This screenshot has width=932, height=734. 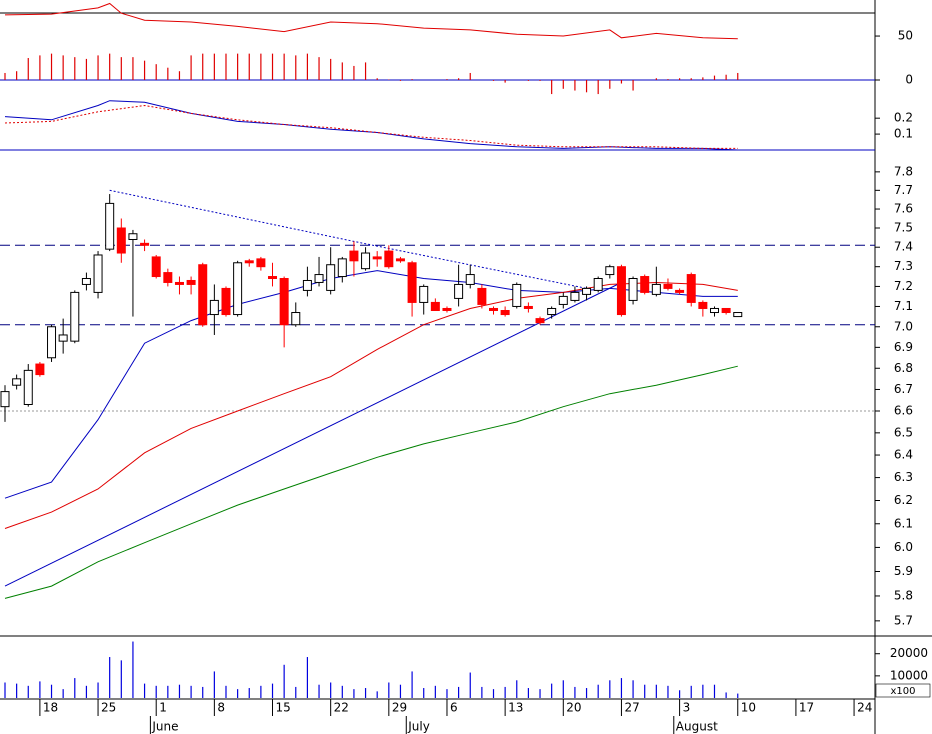 I want to click on x-tick-label: 6, so click(x=454, y=708).